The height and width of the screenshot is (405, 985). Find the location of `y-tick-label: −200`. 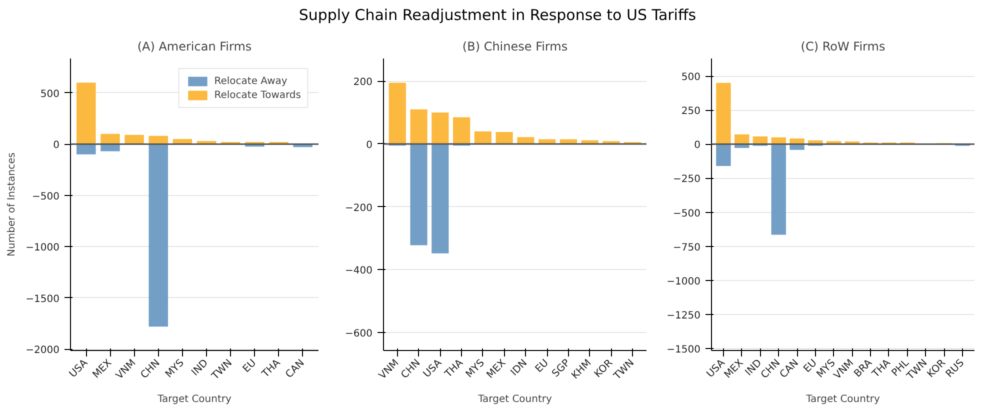

y-tick-label: −200 is located at coordinates (359, 208).